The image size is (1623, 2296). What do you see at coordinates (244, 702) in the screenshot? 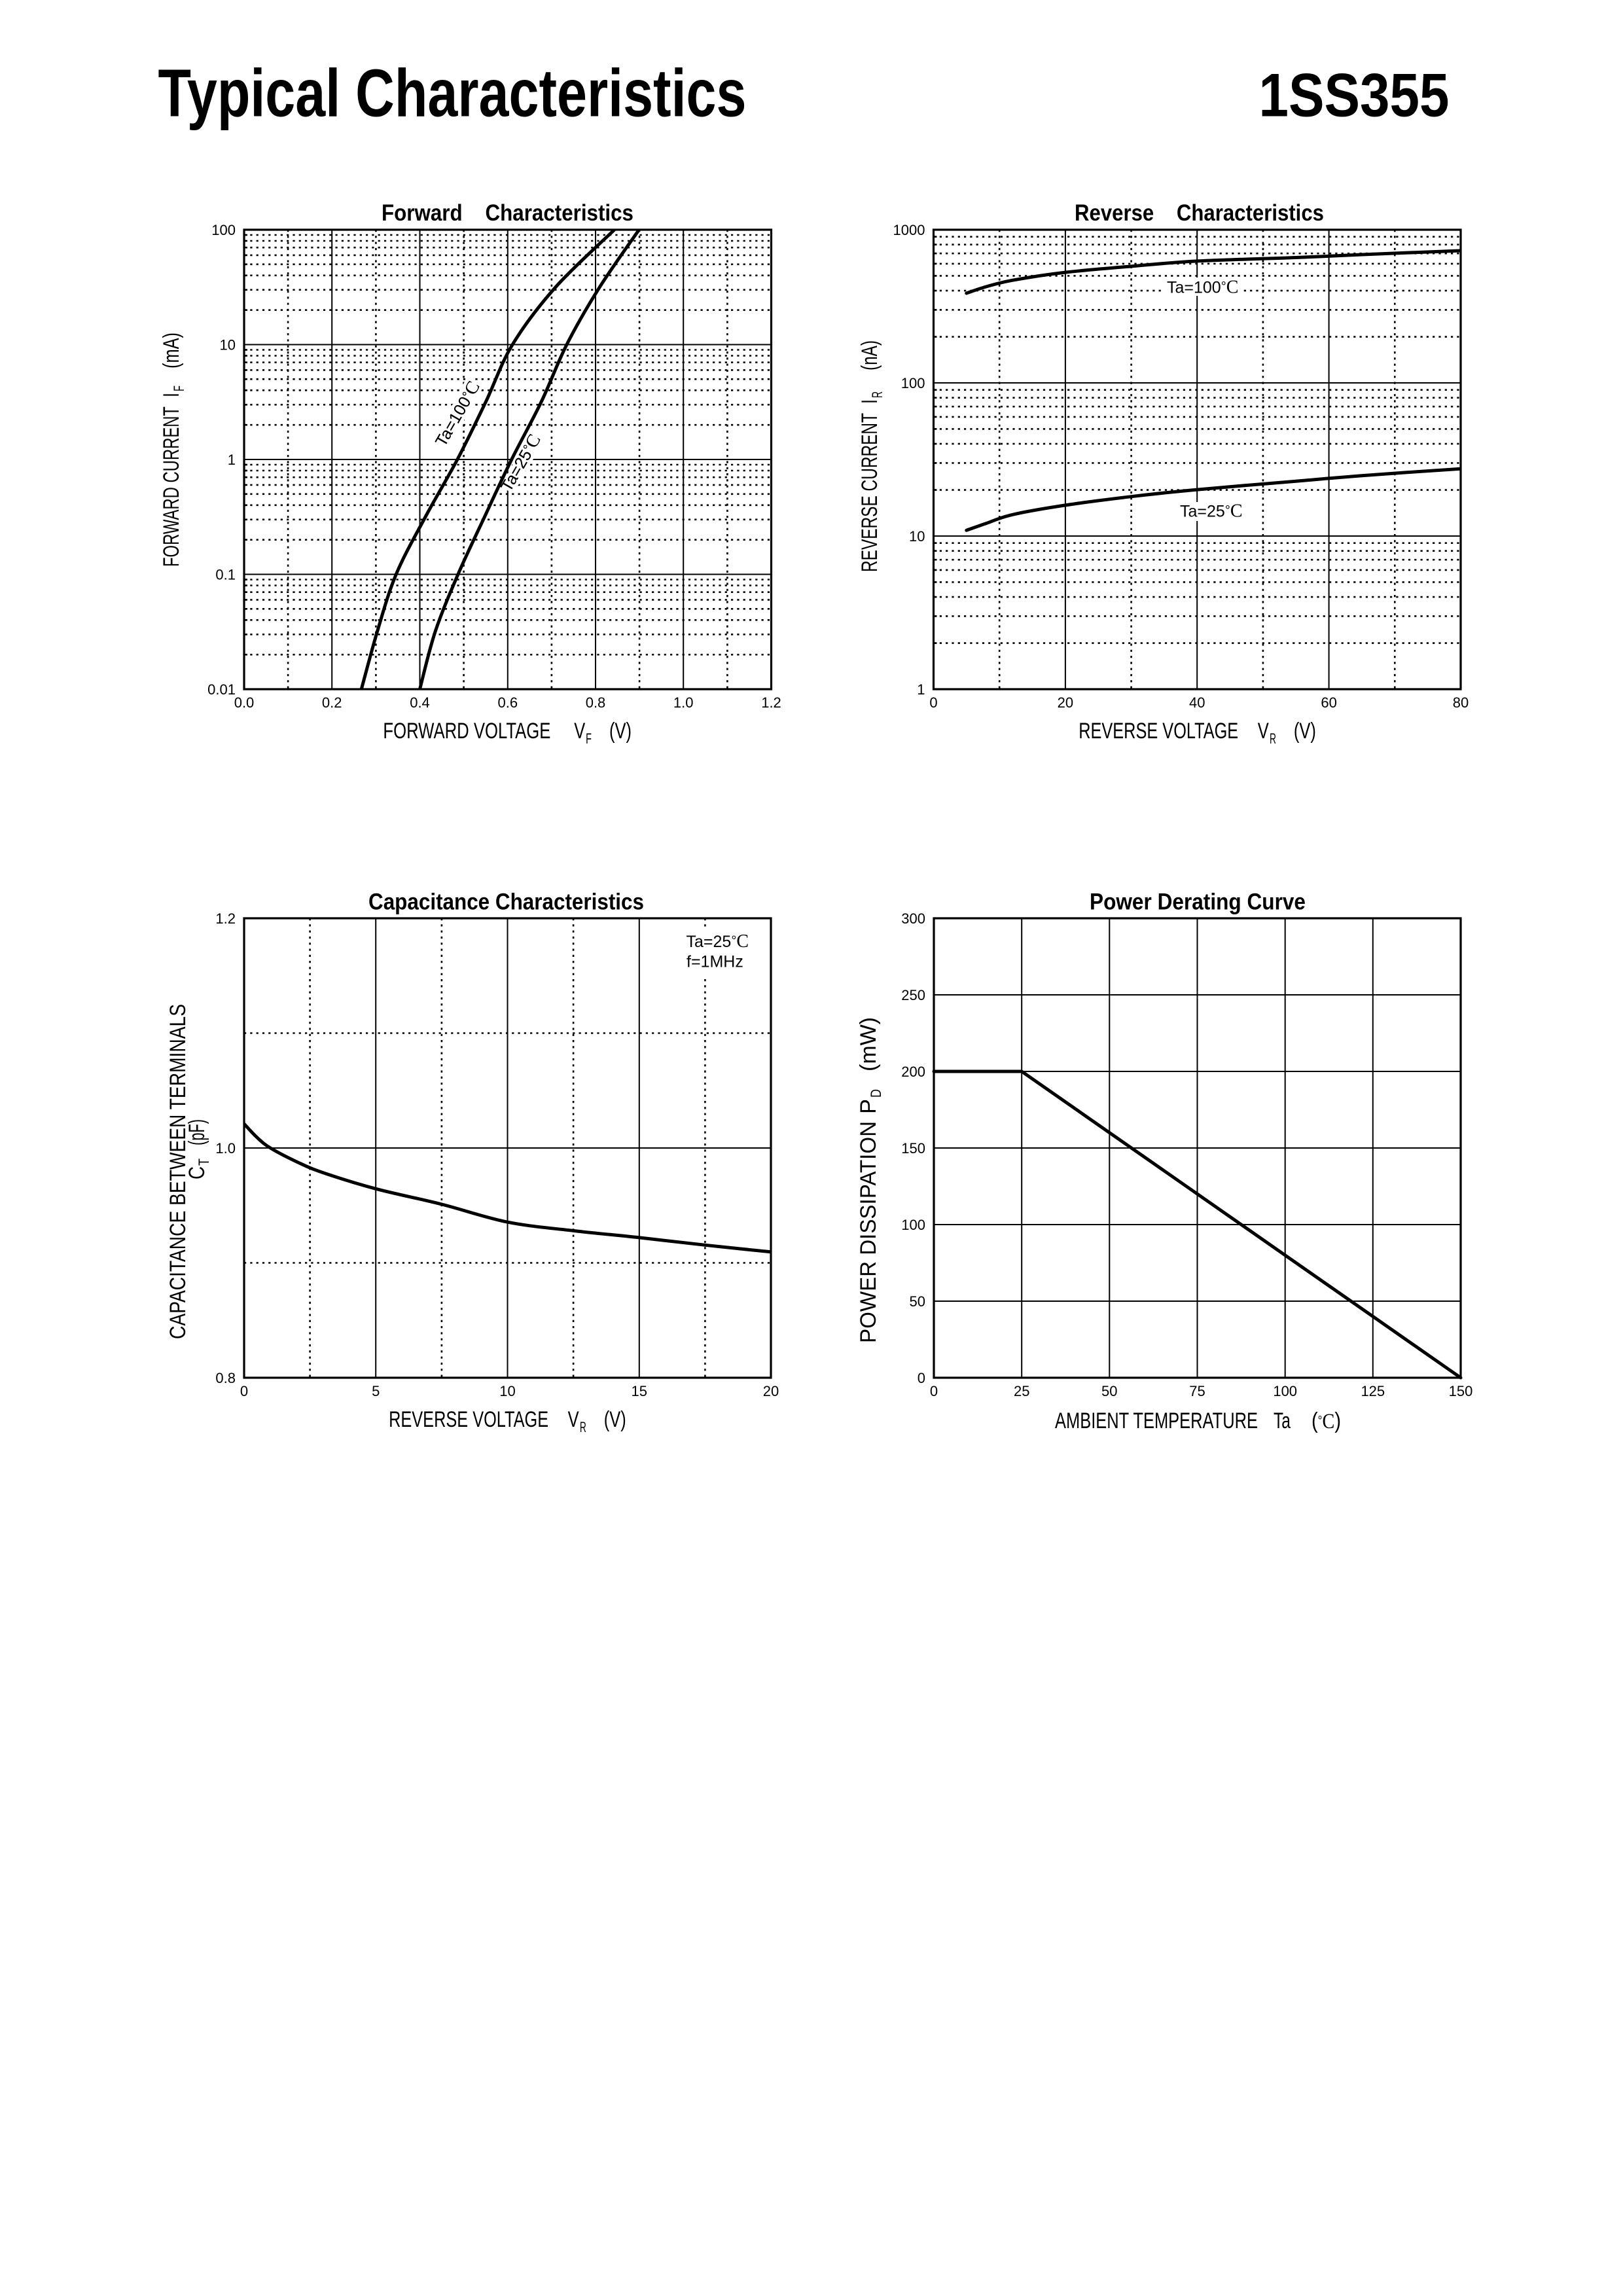
I see `svg-text: 0.0` at bounding box center [244, 702].